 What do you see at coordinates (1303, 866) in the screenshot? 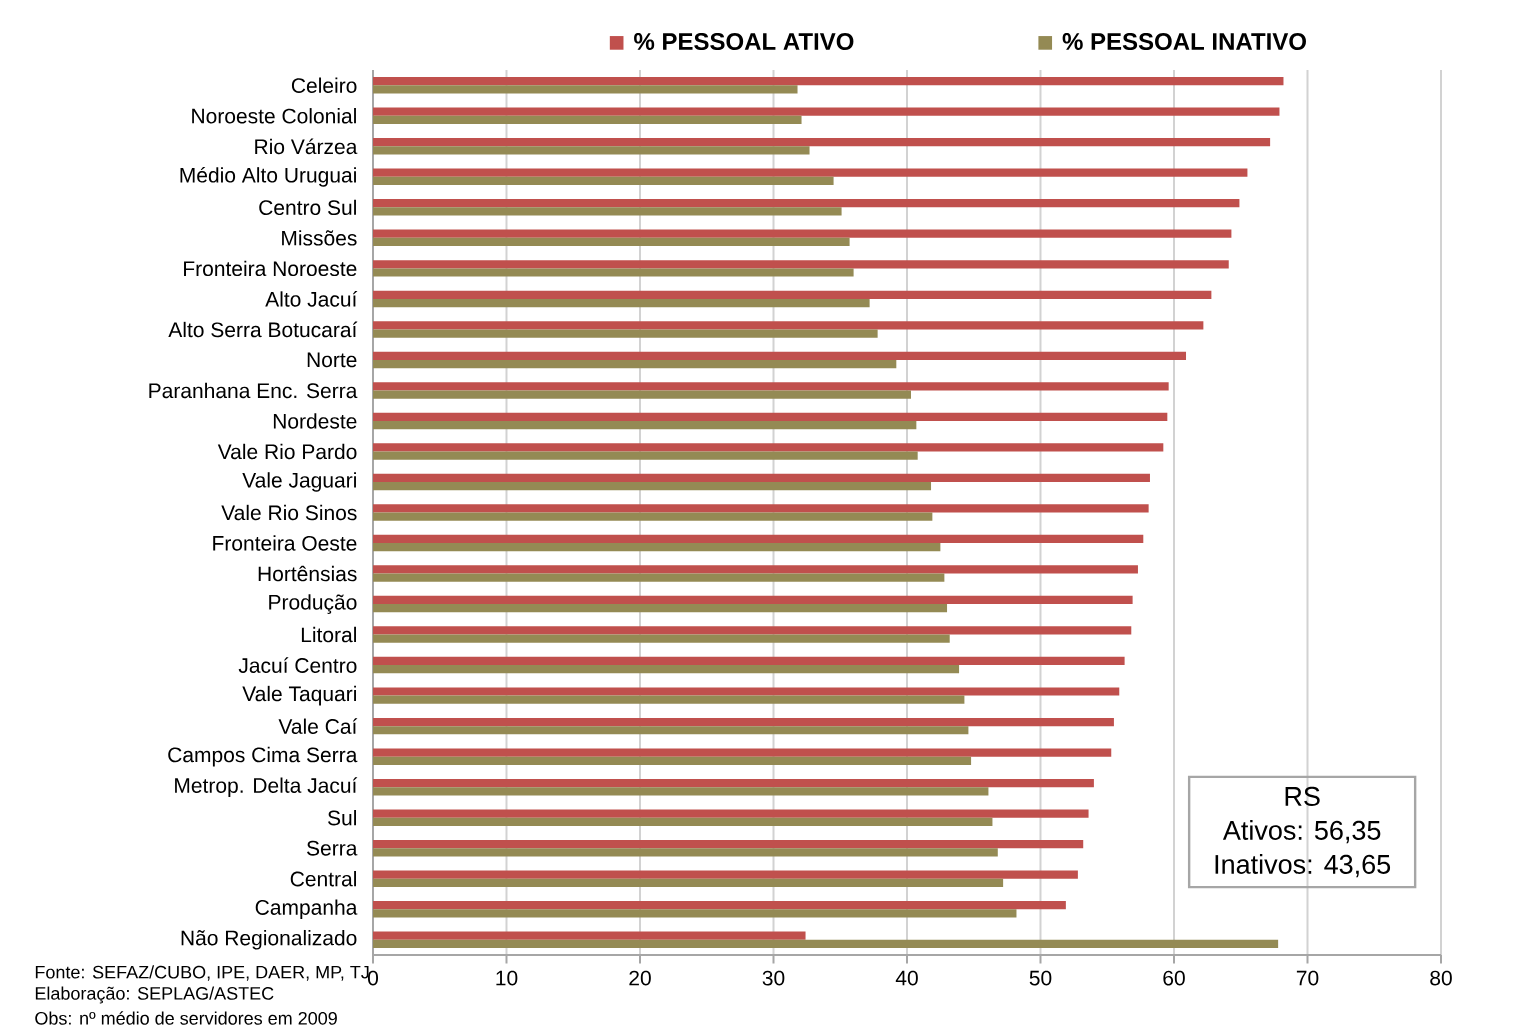
I see `annotation: Inativos: 43,65` at bounding box center [1303, 866].